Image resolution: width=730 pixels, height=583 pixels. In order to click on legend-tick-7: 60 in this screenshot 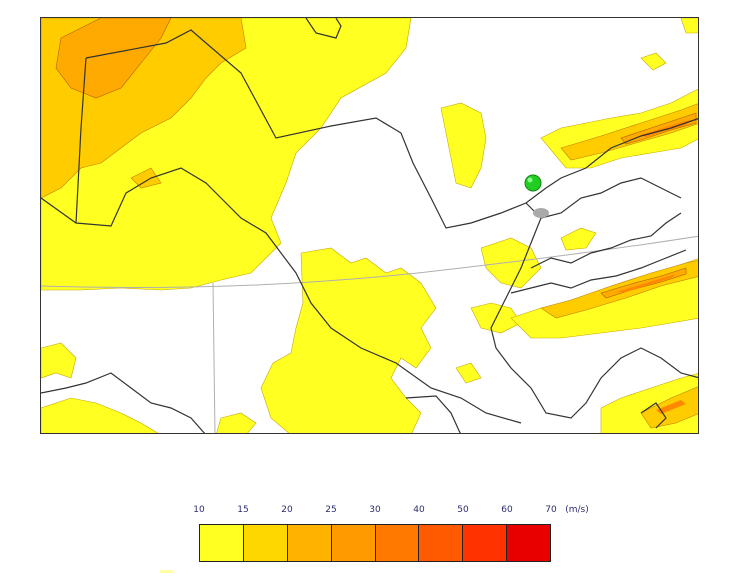, I will do `click(507, 510)`.